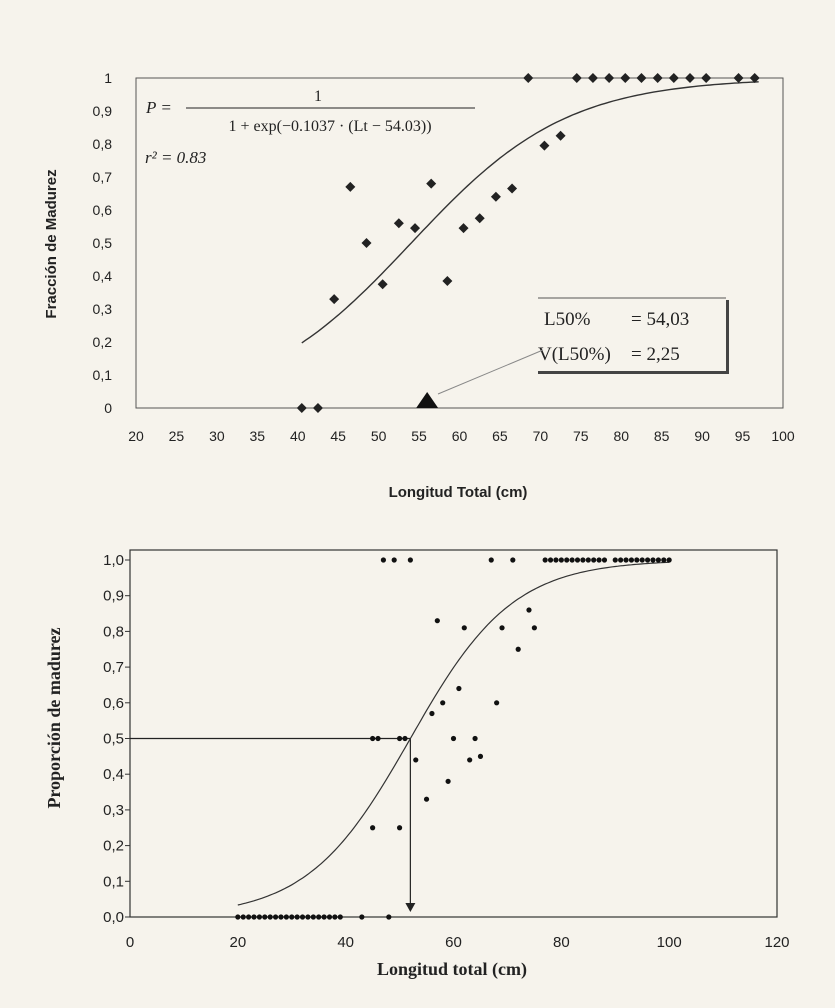  Describe the element at coordinates (541, 436) in the screenshot. I see `x-tick-label: 70` at that location.